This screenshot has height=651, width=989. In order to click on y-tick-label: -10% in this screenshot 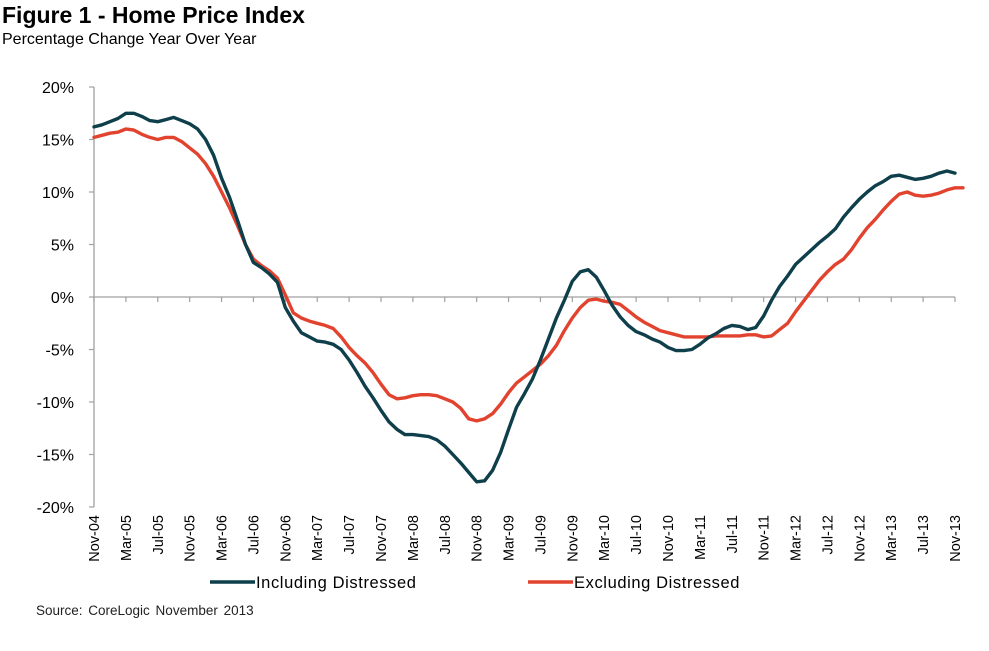, I will do `click(55, 403)`.